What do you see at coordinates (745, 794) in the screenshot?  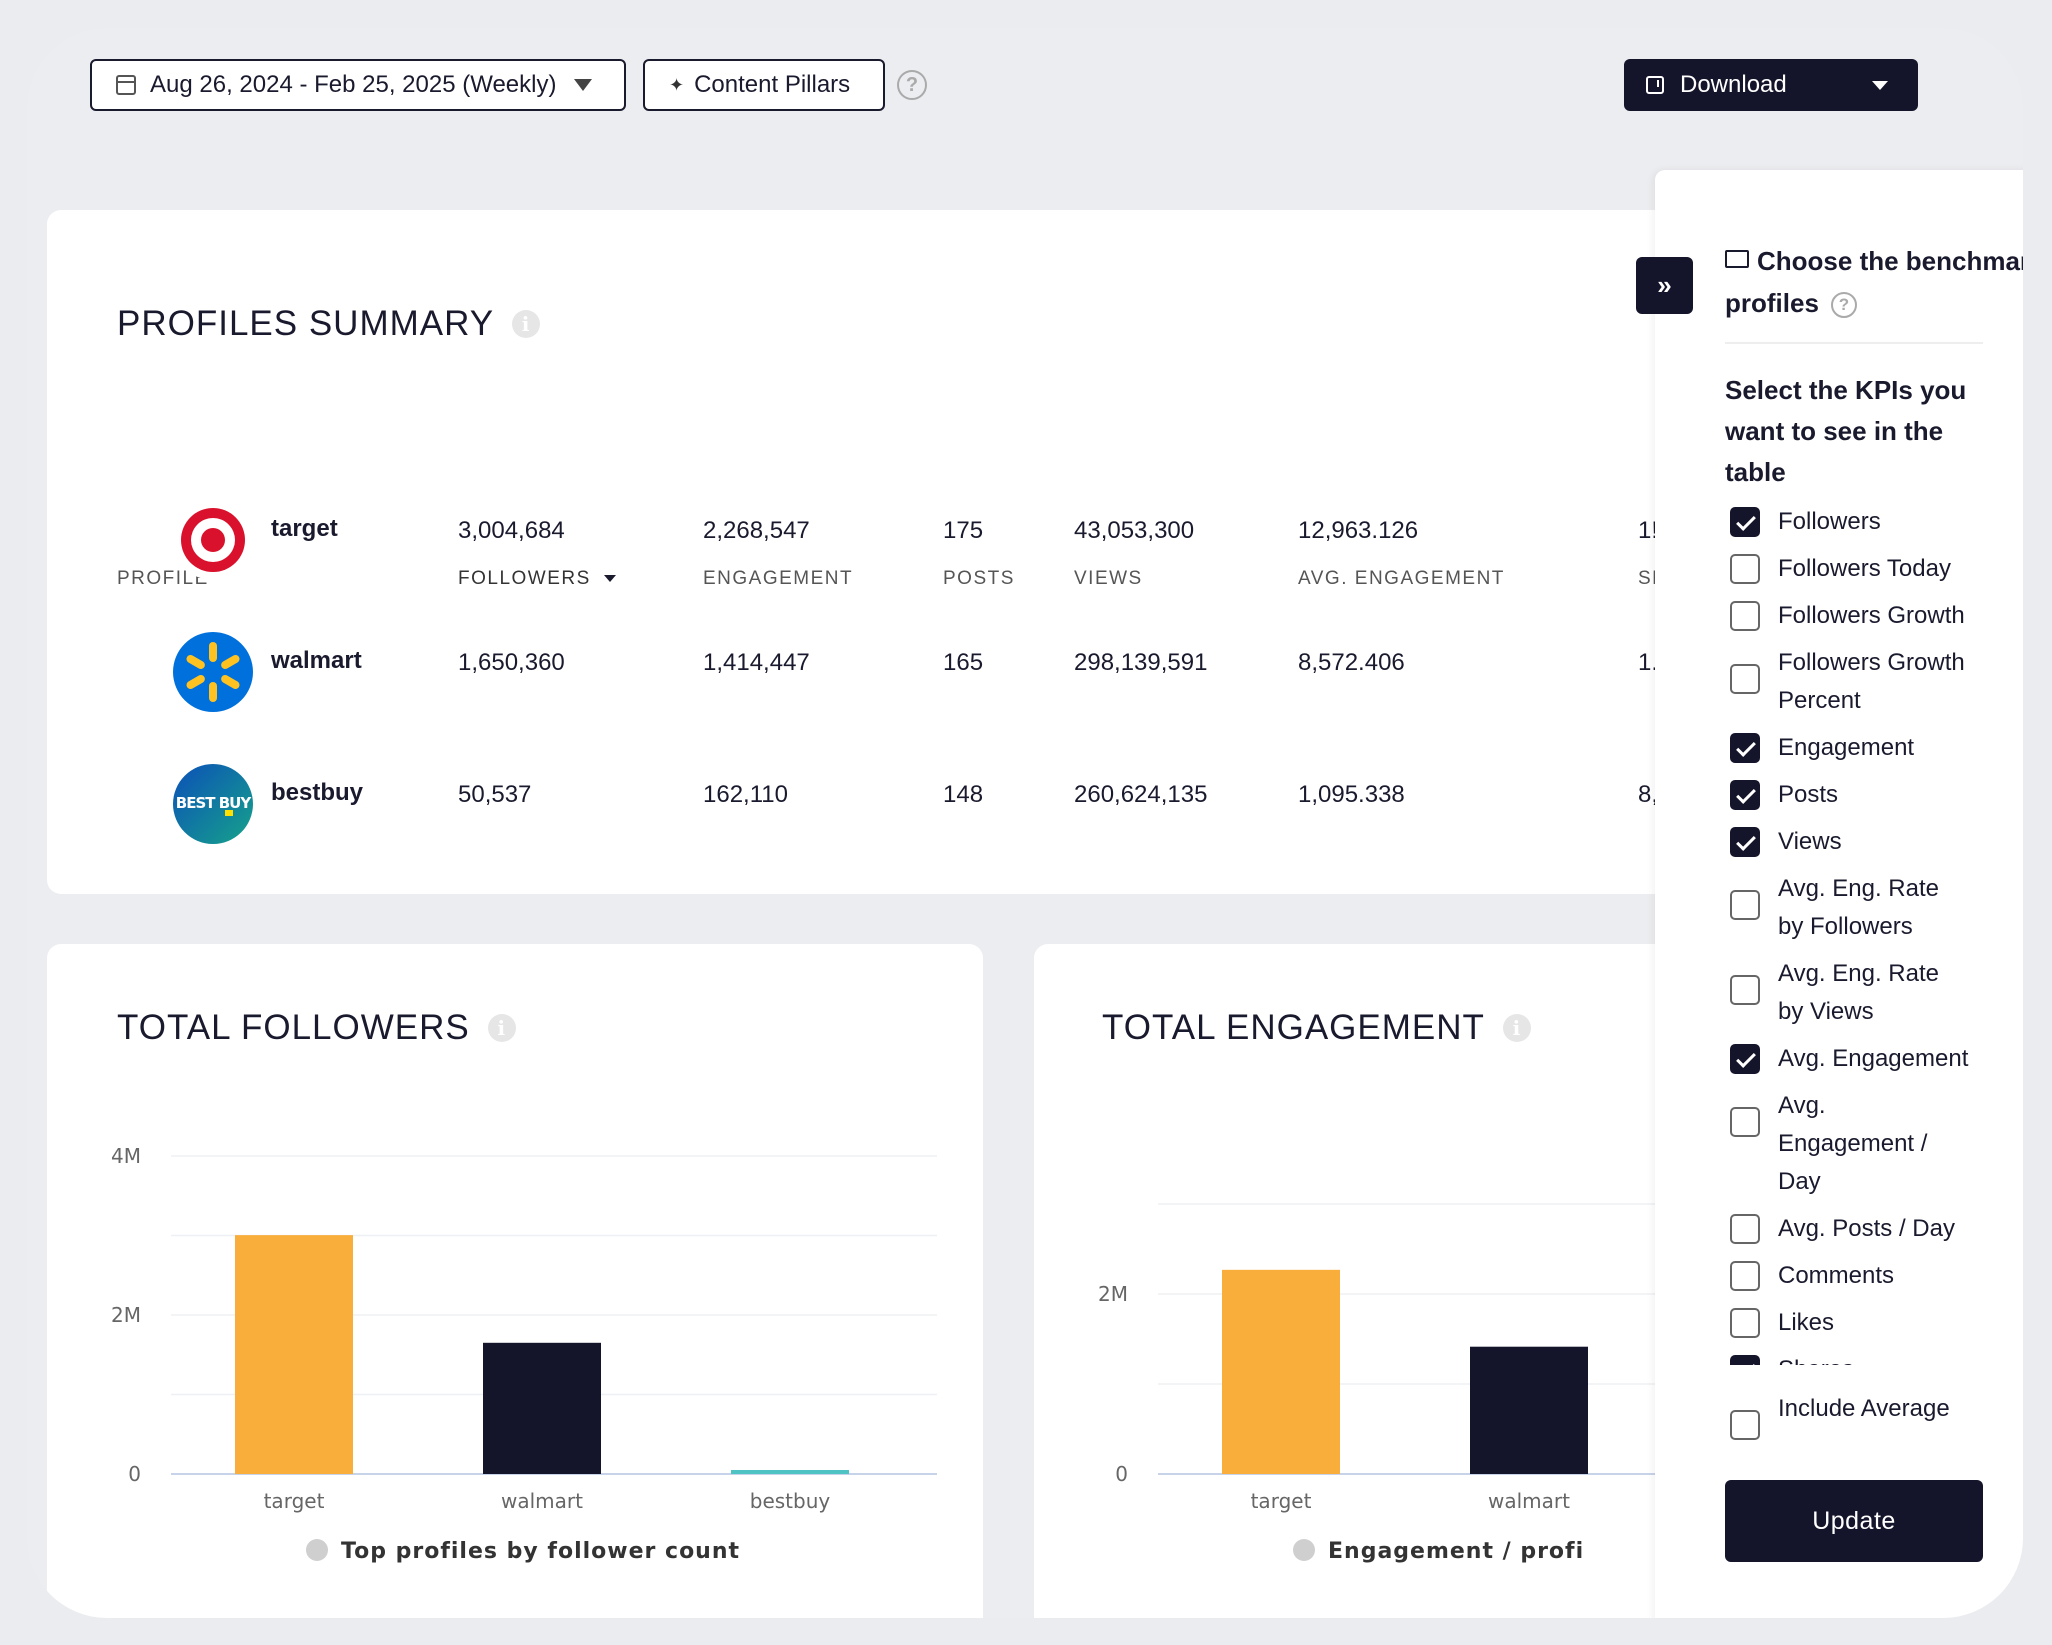 I see `engagement-cell: 162,110` at bounding box center [745, 794].